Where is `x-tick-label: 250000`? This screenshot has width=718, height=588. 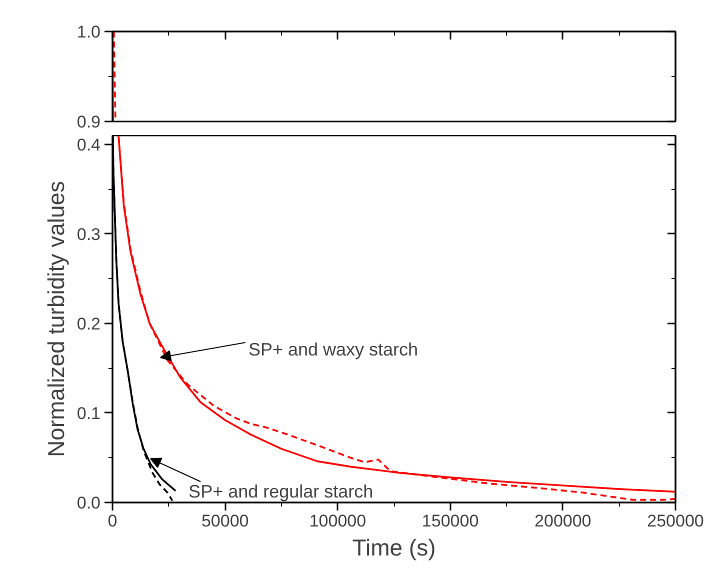
x-tick-label: 250000 is located at coordinates (675, 521).